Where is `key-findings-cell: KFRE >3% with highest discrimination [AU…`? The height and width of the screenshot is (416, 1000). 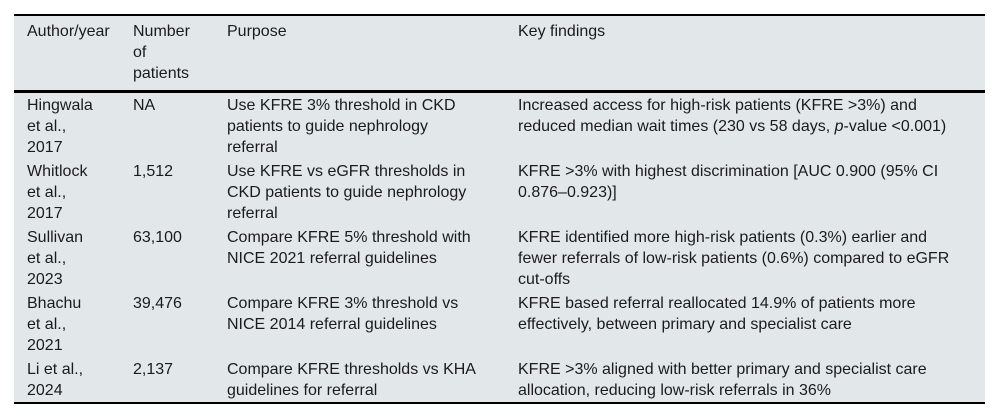 key-findings-cell: KFRE >3% with highest discrimination [AU… is located at coordinates (751, 192).